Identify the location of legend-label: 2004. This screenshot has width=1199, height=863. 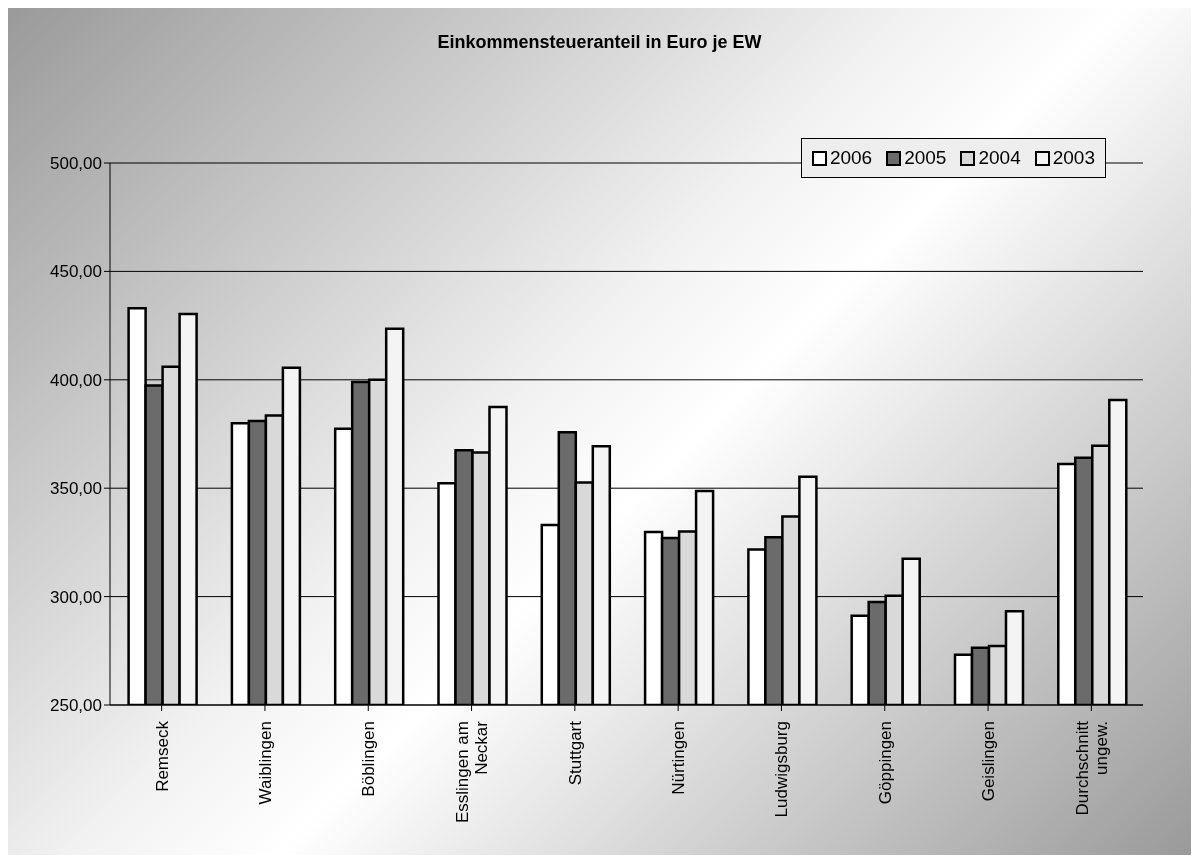
(999, 158).